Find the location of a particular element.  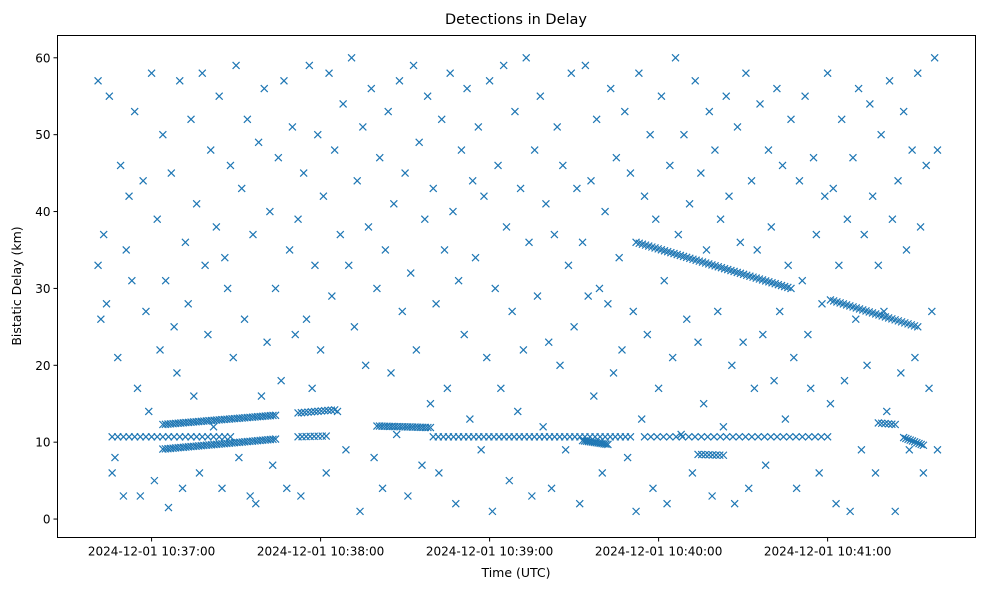

y-tick-label: 50 is located at coordinates (42, 135).